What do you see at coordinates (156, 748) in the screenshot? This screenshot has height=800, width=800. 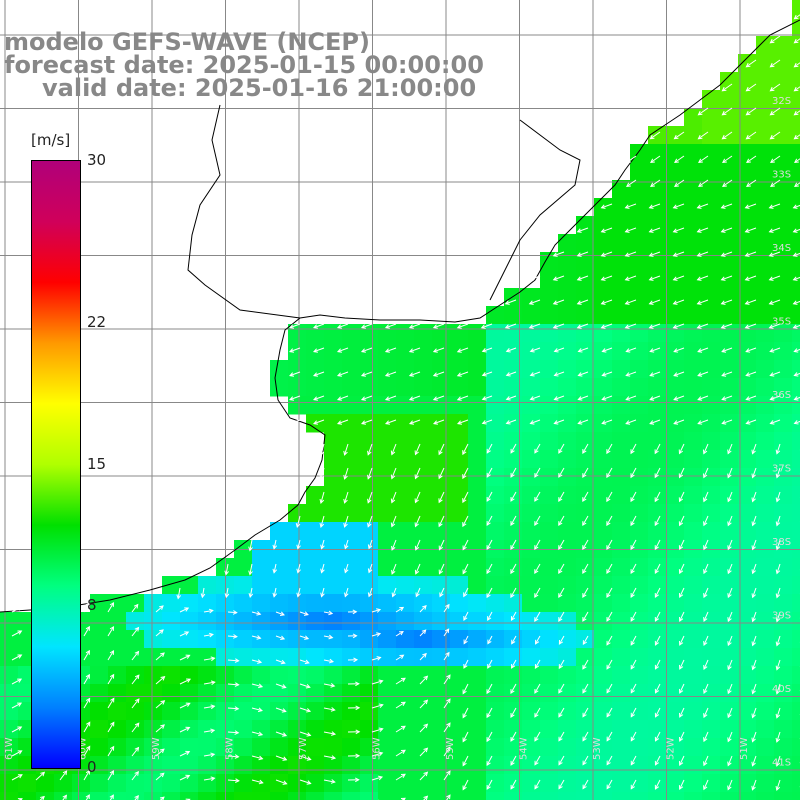 I see `longitude-label: 59W` at bounding box center [156, 748].